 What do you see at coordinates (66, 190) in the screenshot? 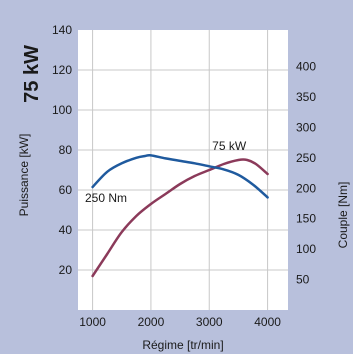
I see `y-left-tick-label: 60` at bounding box center [66, 190].